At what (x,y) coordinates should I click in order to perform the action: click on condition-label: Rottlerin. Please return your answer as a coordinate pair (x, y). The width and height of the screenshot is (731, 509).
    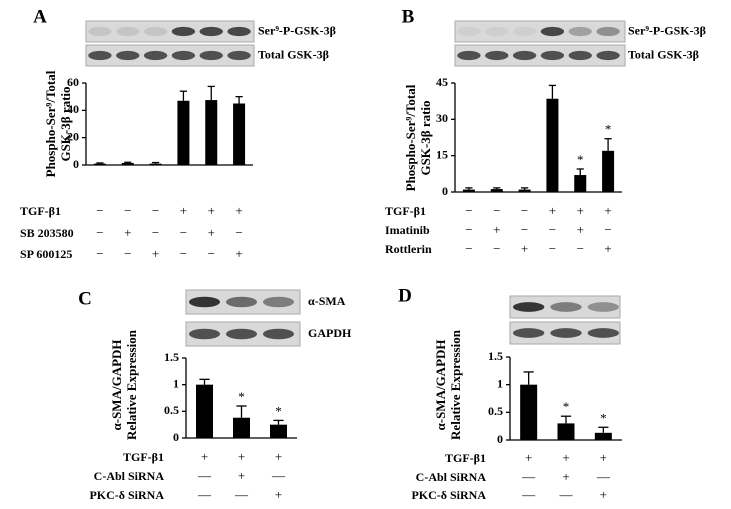
    Looking at the image, I should click on (408, 249).